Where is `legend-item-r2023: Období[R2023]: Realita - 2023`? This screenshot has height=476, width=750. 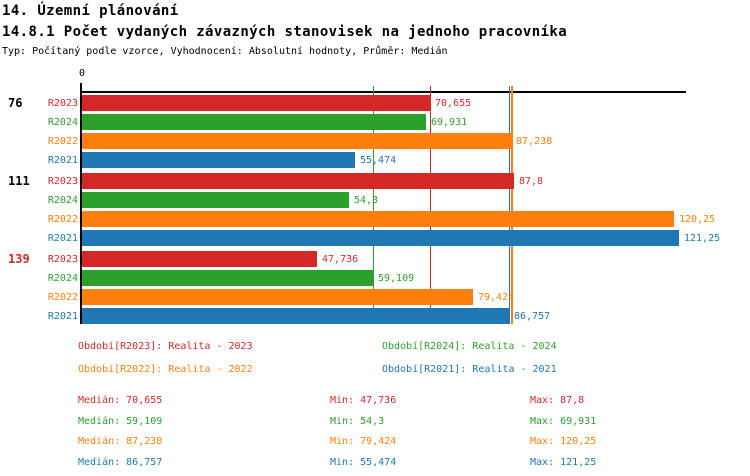 legend-item-r2023: Období[R2023]: Realita - 2023 is located at coordinates (165, 346).